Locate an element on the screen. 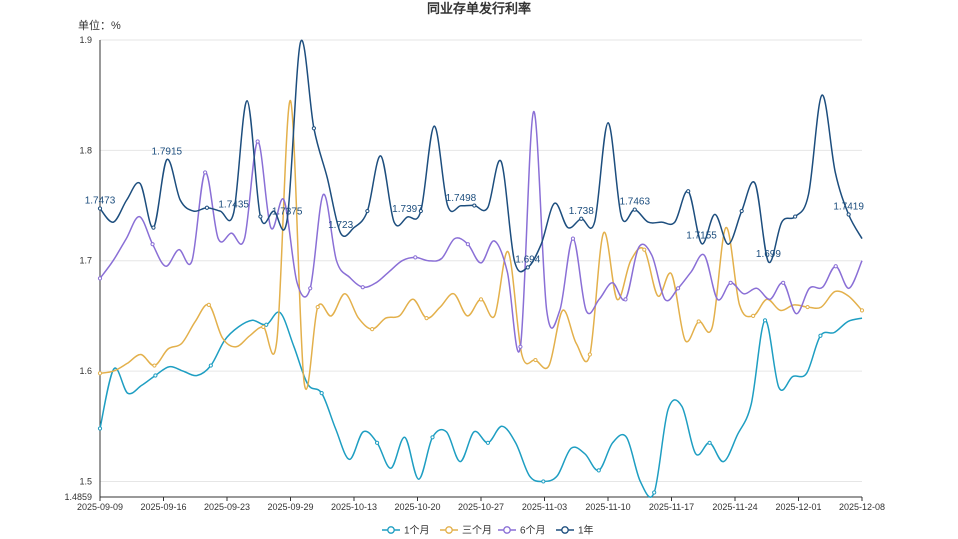 Image resolution: width=958 pixels, height=539 pixels. legend: 1个月 三个月 6个月 1年 is located at coordinates (488, 530).